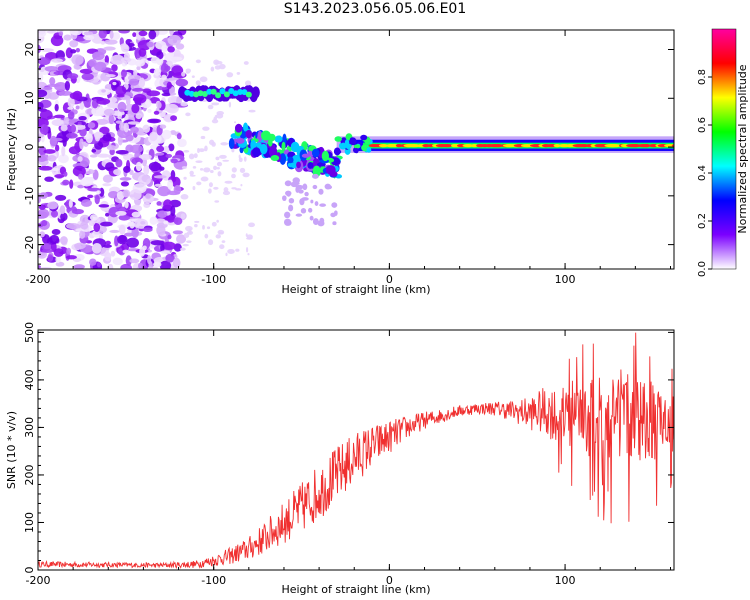 The width and height of the screenshot is (750, 600). Describe the element at coordinates (702, 221) in the screenshot. I see `colorbar-tick-label: 0.2` at that location.